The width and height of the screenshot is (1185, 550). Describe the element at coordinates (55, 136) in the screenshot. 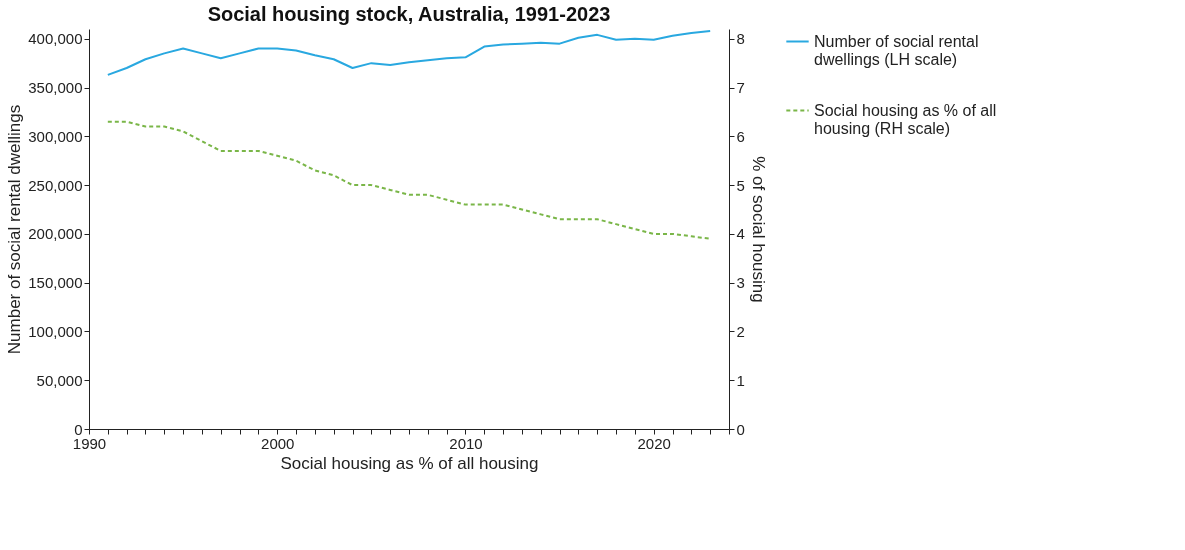

I see `y-tick-label: 300,000` at that location.